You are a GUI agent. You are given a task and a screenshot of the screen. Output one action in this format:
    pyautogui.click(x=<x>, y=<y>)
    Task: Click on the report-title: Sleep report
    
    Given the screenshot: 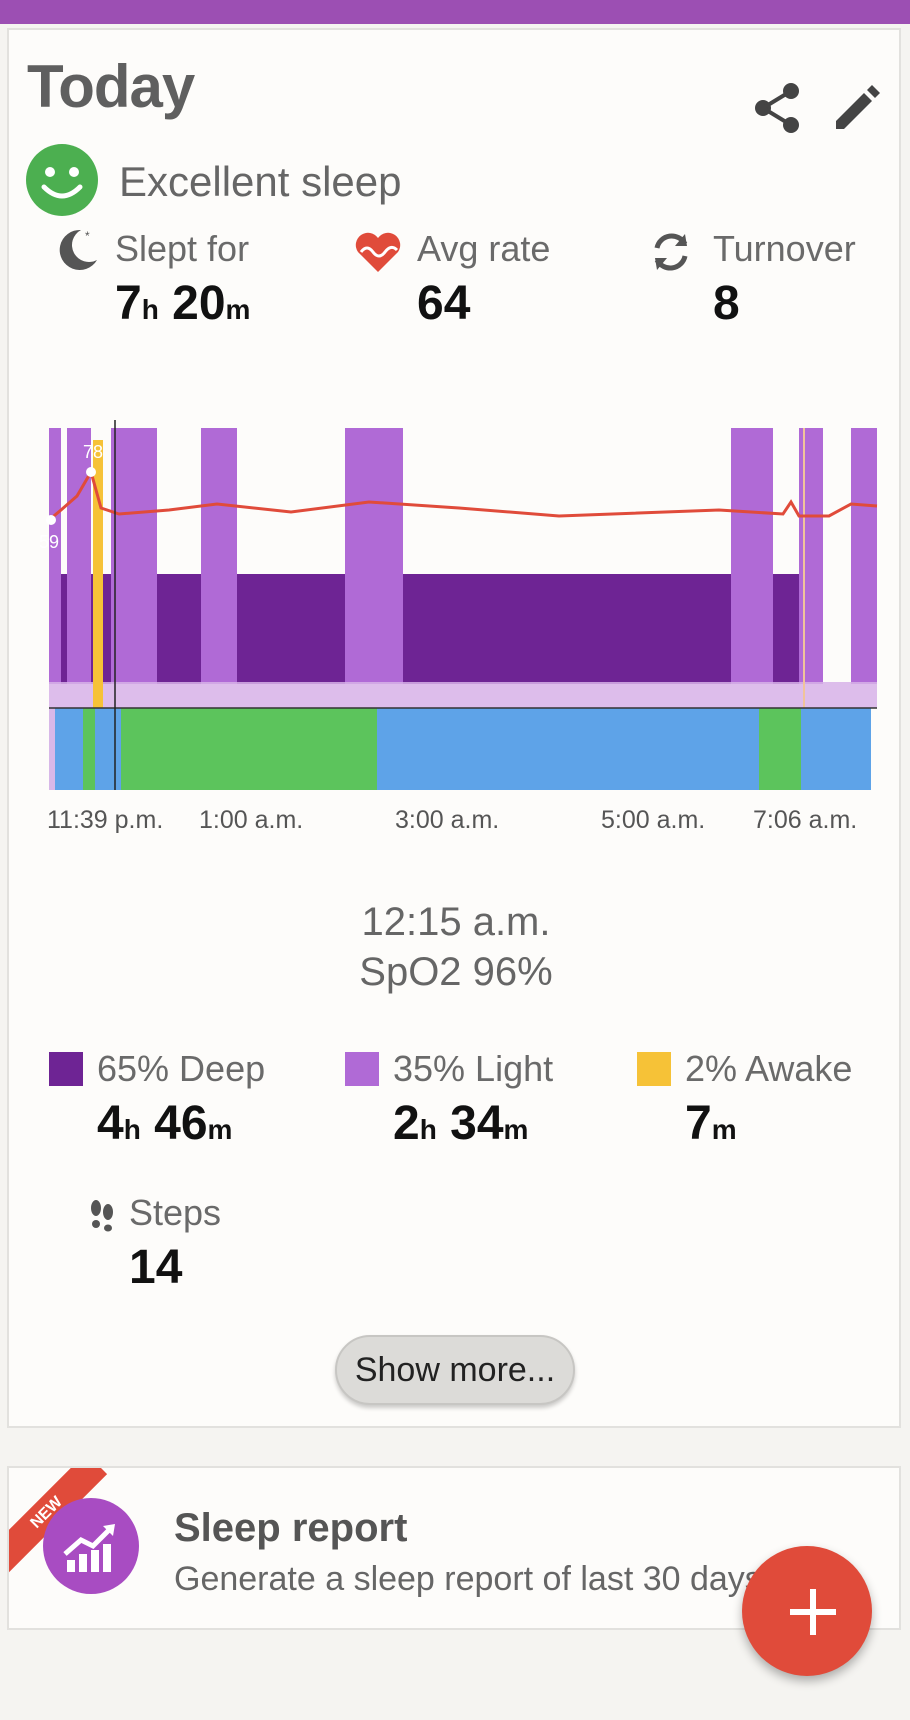 What is the action you would take?
    pyautogui.click(x=291, y=1528)
    